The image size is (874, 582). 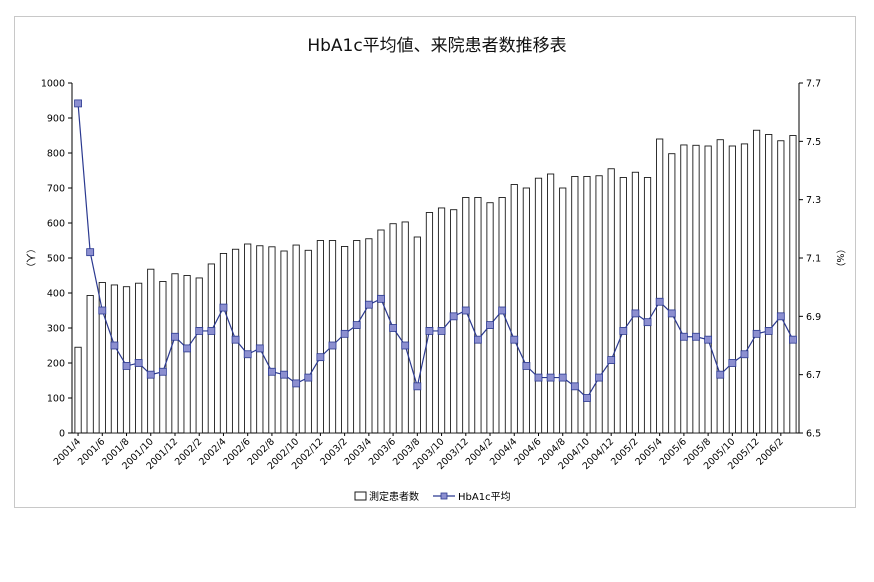 I want to click on y-left-tick-label: 400, so click(x=56, y=294).